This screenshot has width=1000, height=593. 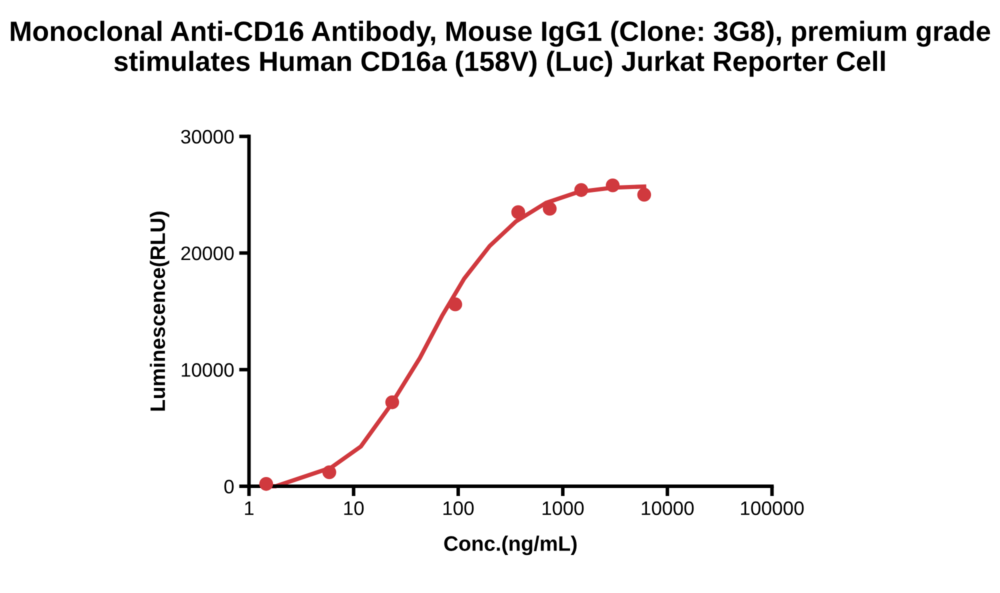 I want to click on x-tick-label: 1, so click(x=249, y=508).